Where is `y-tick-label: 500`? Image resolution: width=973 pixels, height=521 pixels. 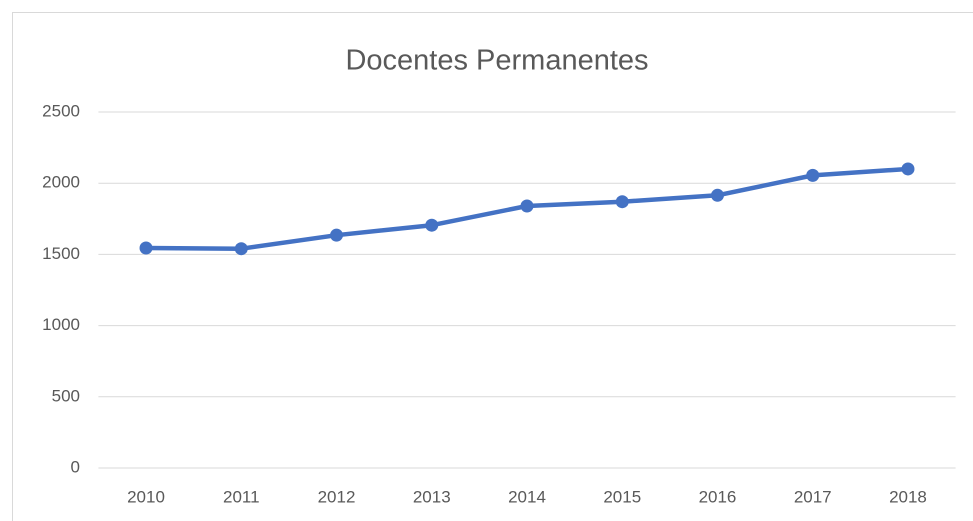 y-tick-label: 500 is located at coordinates (66, 395).